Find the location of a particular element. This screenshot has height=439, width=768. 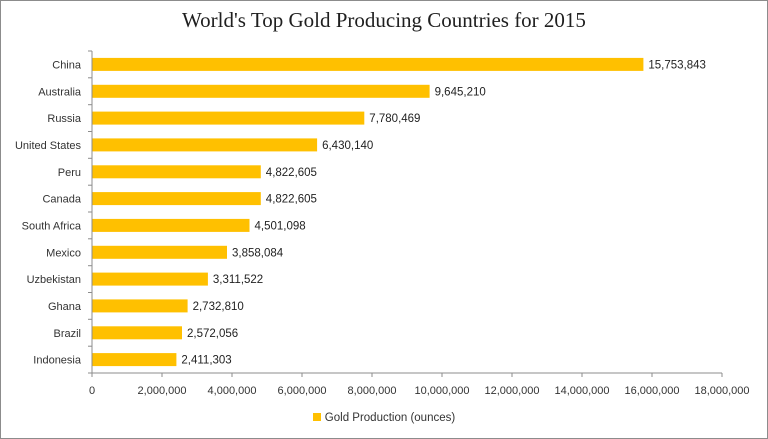

data-label: 2,732,810 is located at coordinates (218, 307).